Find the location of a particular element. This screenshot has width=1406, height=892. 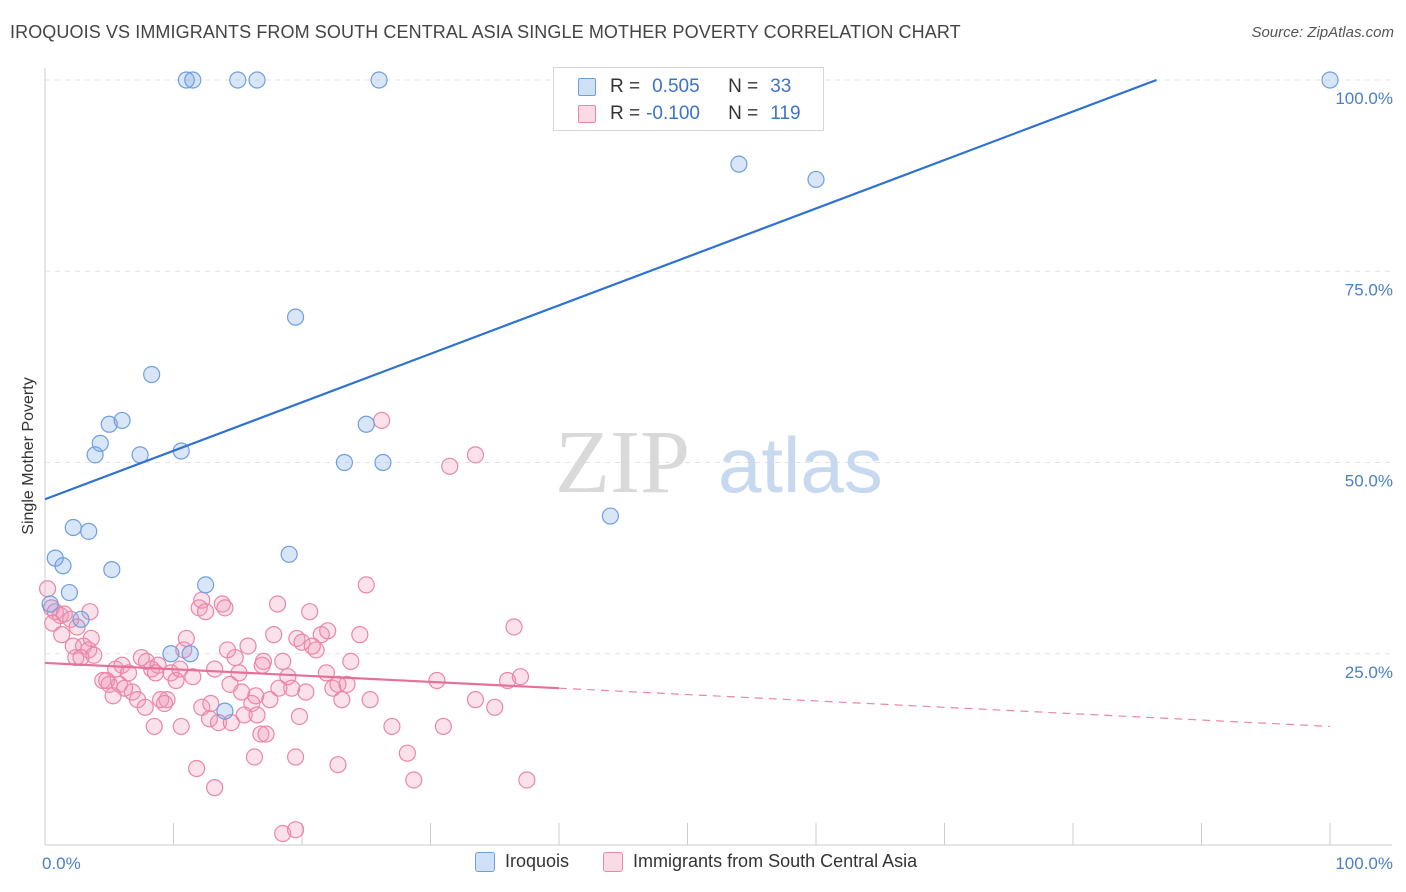

legend-r-value: -0.100 is located at coordinates (673, 113).